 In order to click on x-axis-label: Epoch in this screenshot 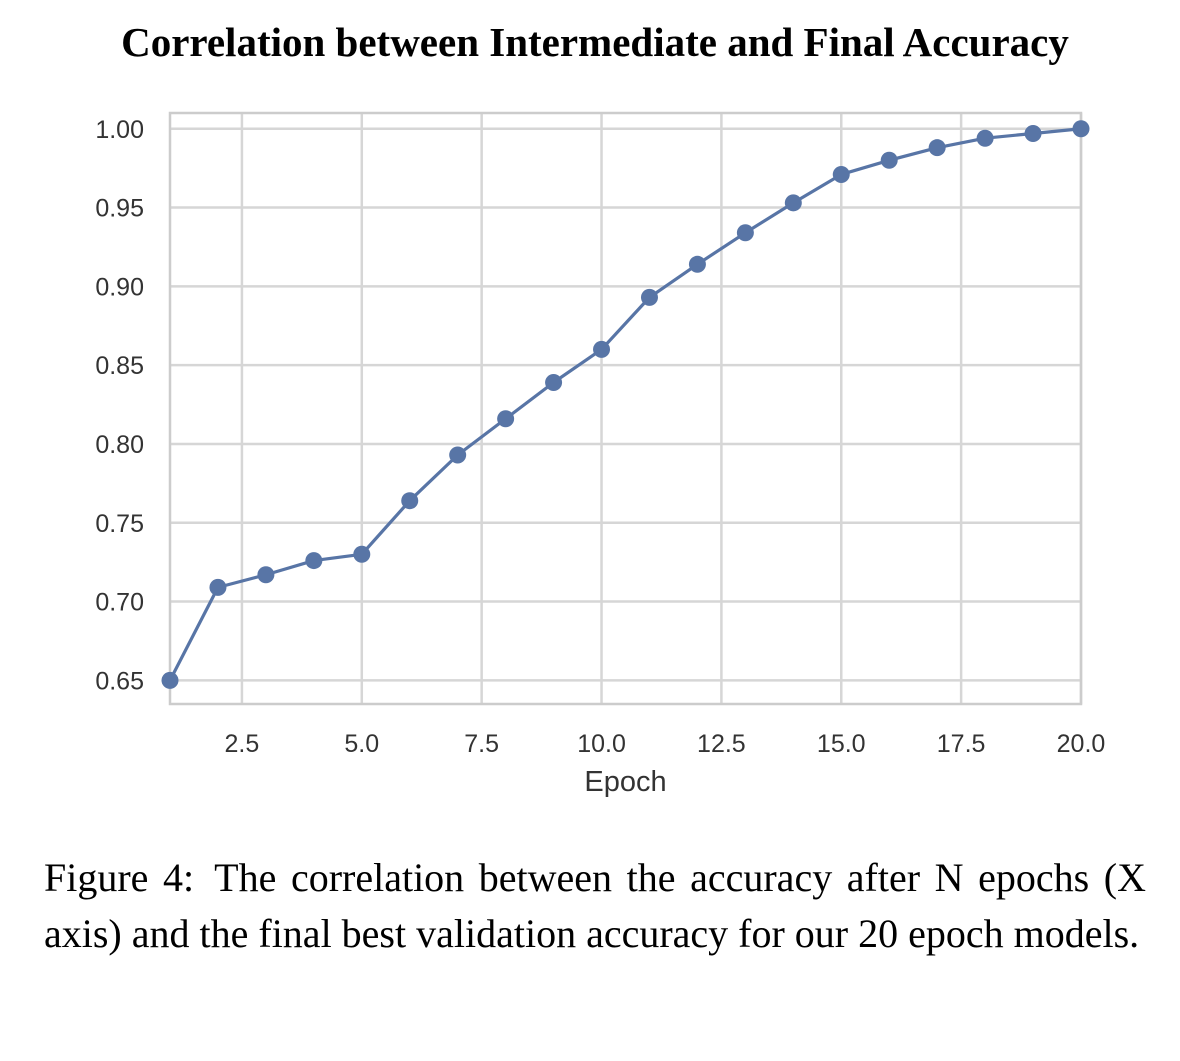, I will do `click(625, 782)`.